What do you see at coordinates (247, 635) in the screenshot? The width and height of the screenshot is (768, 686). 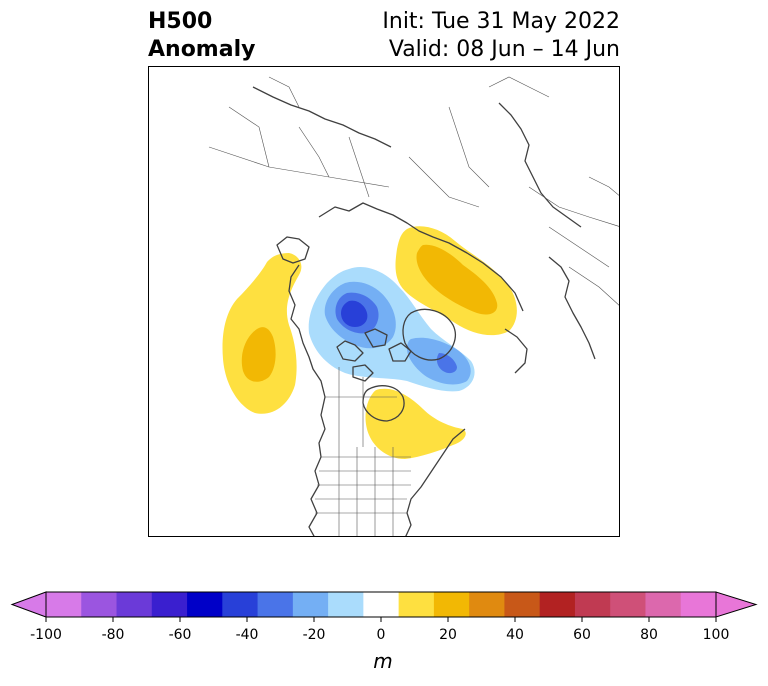 I see `colorbar-tick-label: -40` at bounding box center [247, 635].